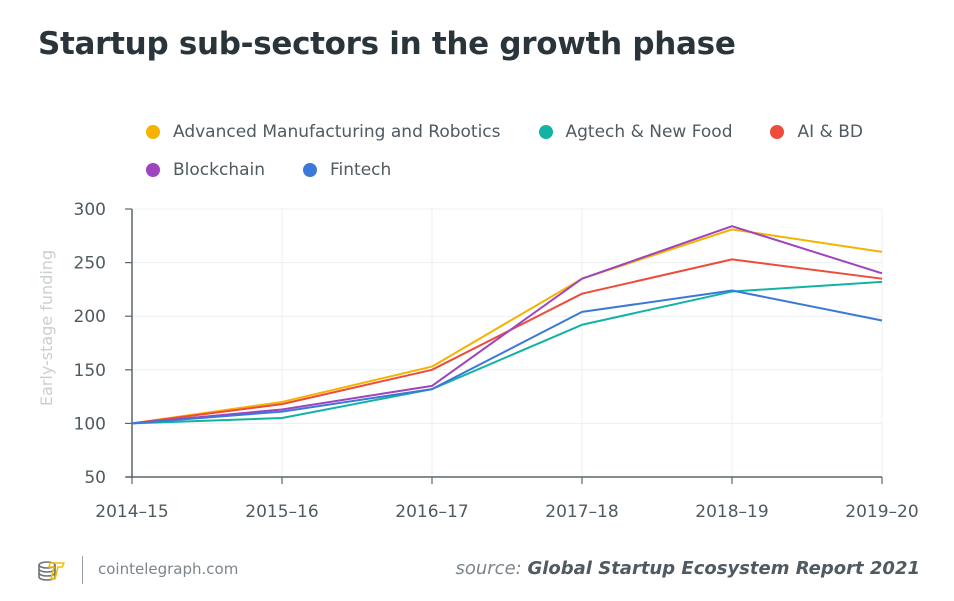 The image size is (954, 601). What do you see at coordinates (46, 328) in the screenshot?
I see `y-axis-title: Early-stage funding` at bounding box center [46, 328].